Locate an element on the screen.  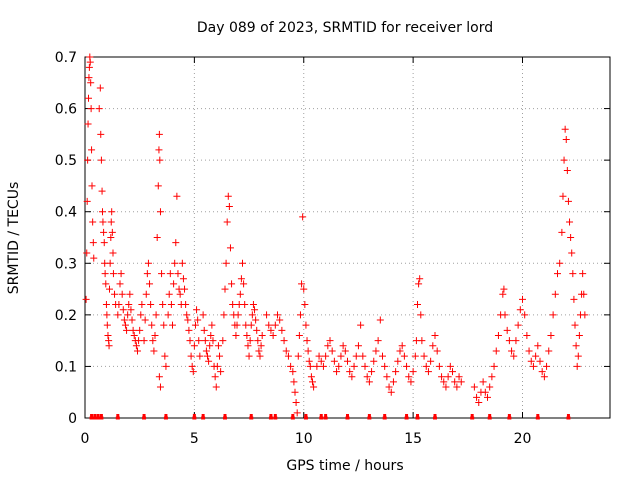
zero-level-markers is located at coordinates (330, 417).